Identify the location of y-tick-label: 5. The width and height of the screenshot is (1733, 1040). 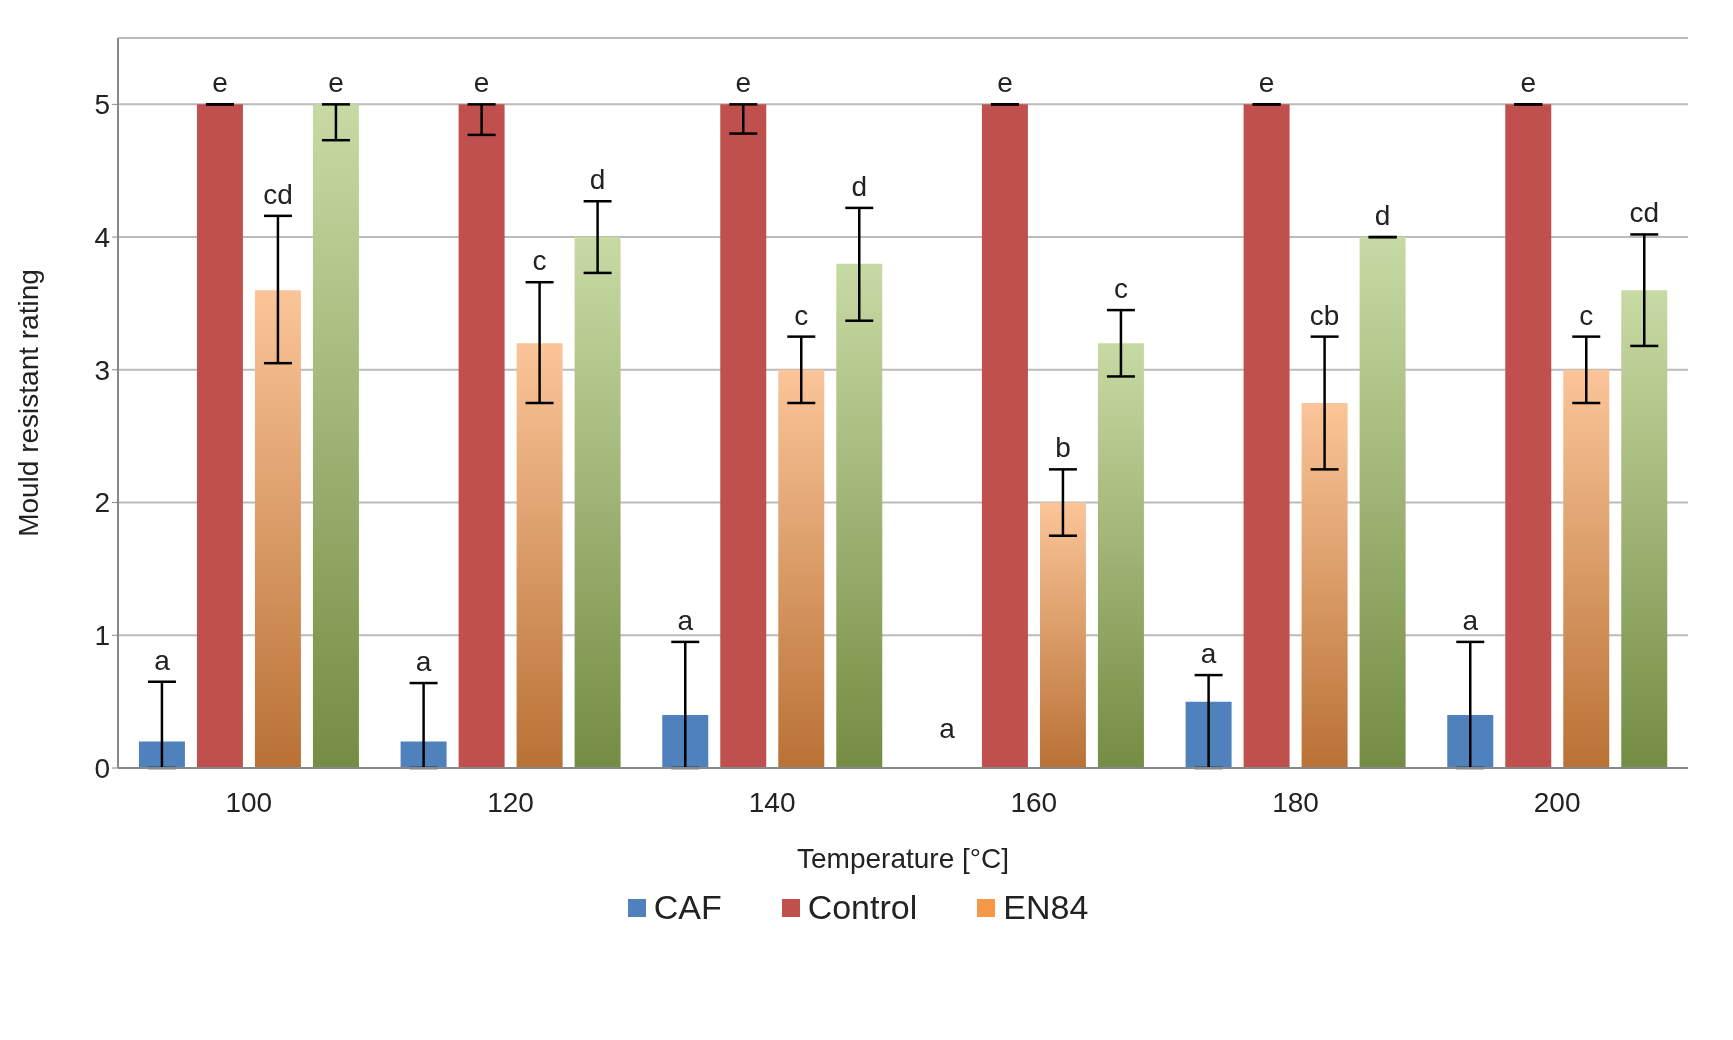
(102, 105).